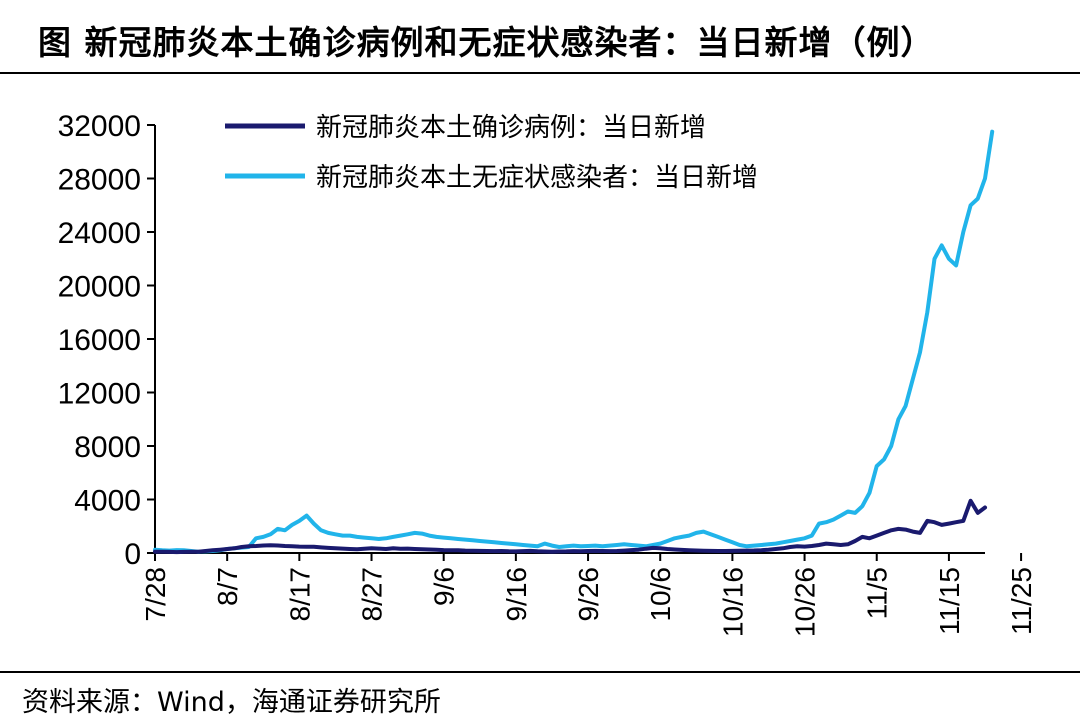 The width and height of the screenshot is (1080, 726). I want to click on y-tick-label: 8000, so click(107, 447).